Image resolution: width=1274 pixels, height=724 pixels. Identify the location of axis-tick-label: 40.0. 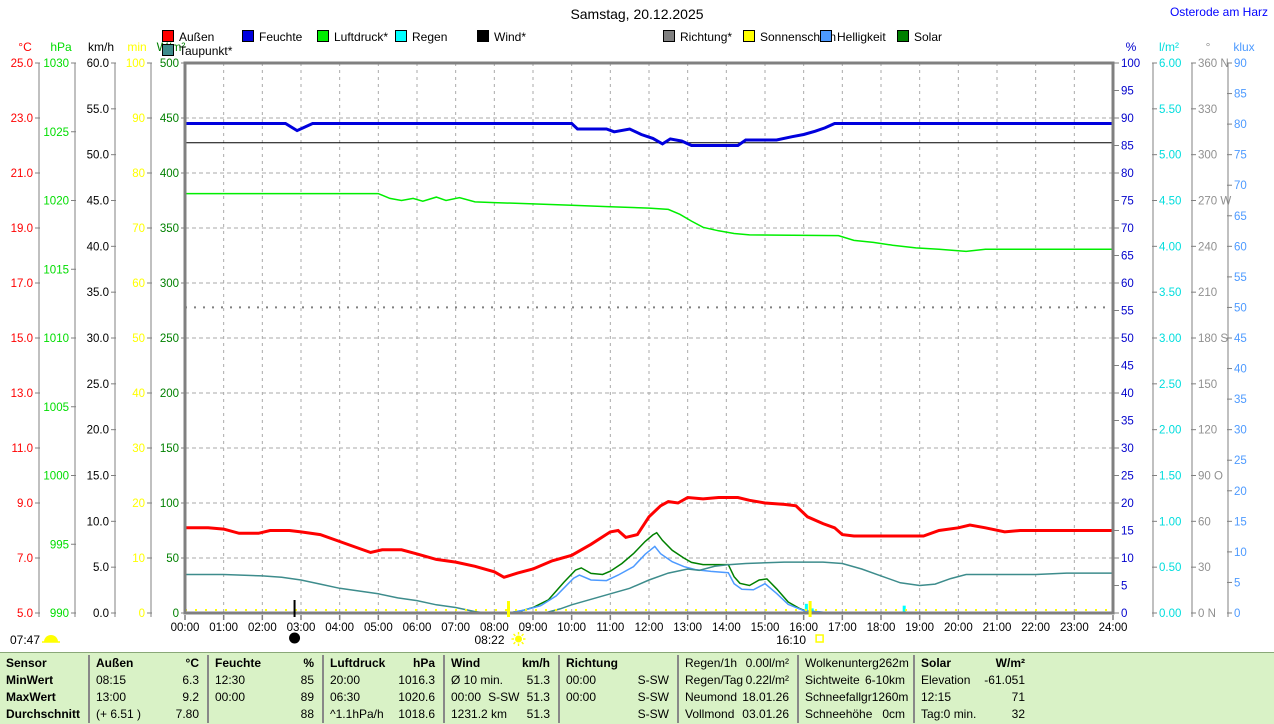
(98, 247).